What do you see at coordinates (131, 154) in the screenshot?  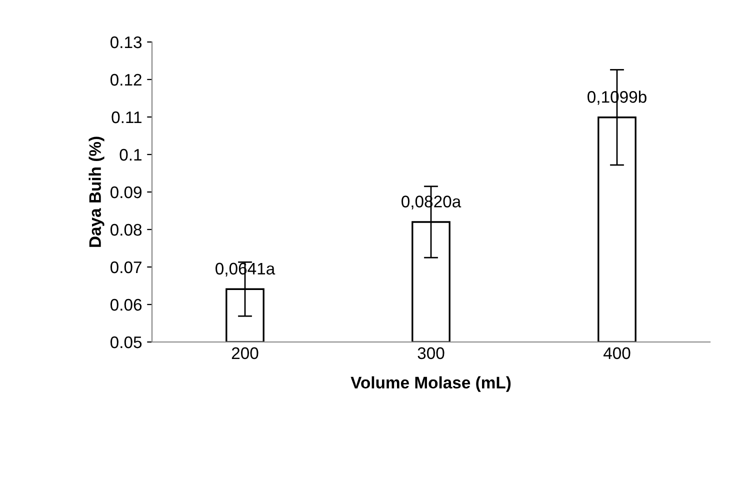 I see `y-tick-label: 0.1` at bounding box center [131, 154].